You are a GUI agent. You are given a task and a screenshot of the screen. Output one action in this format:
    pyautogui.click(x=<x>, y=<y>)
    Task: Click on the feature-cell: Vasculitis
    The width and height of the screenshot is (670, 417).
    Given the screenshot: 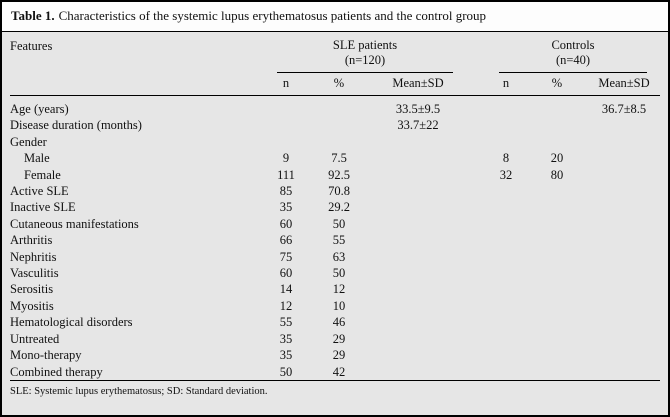 What is the action you would take?
    pyautogui.click(x=34, y=273)
    